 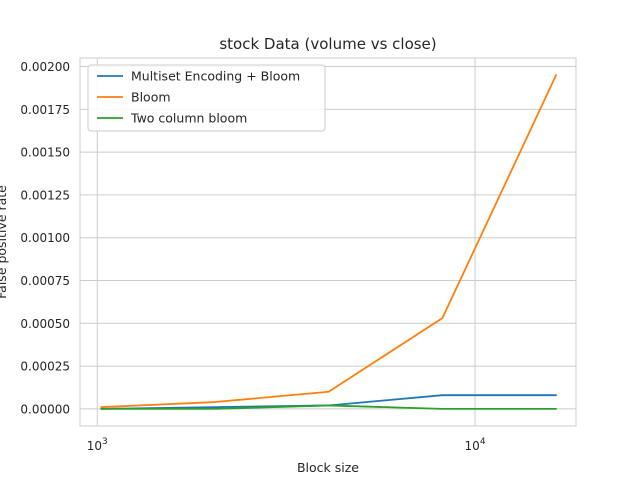 I want to click on legend-label: Two column bloom, so click(x=188, y=118).